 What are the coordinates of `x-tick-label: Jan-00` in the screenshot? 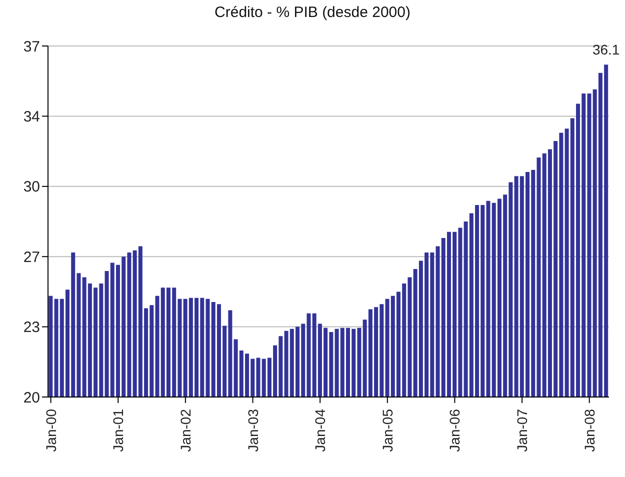 It's located at (50, 430).